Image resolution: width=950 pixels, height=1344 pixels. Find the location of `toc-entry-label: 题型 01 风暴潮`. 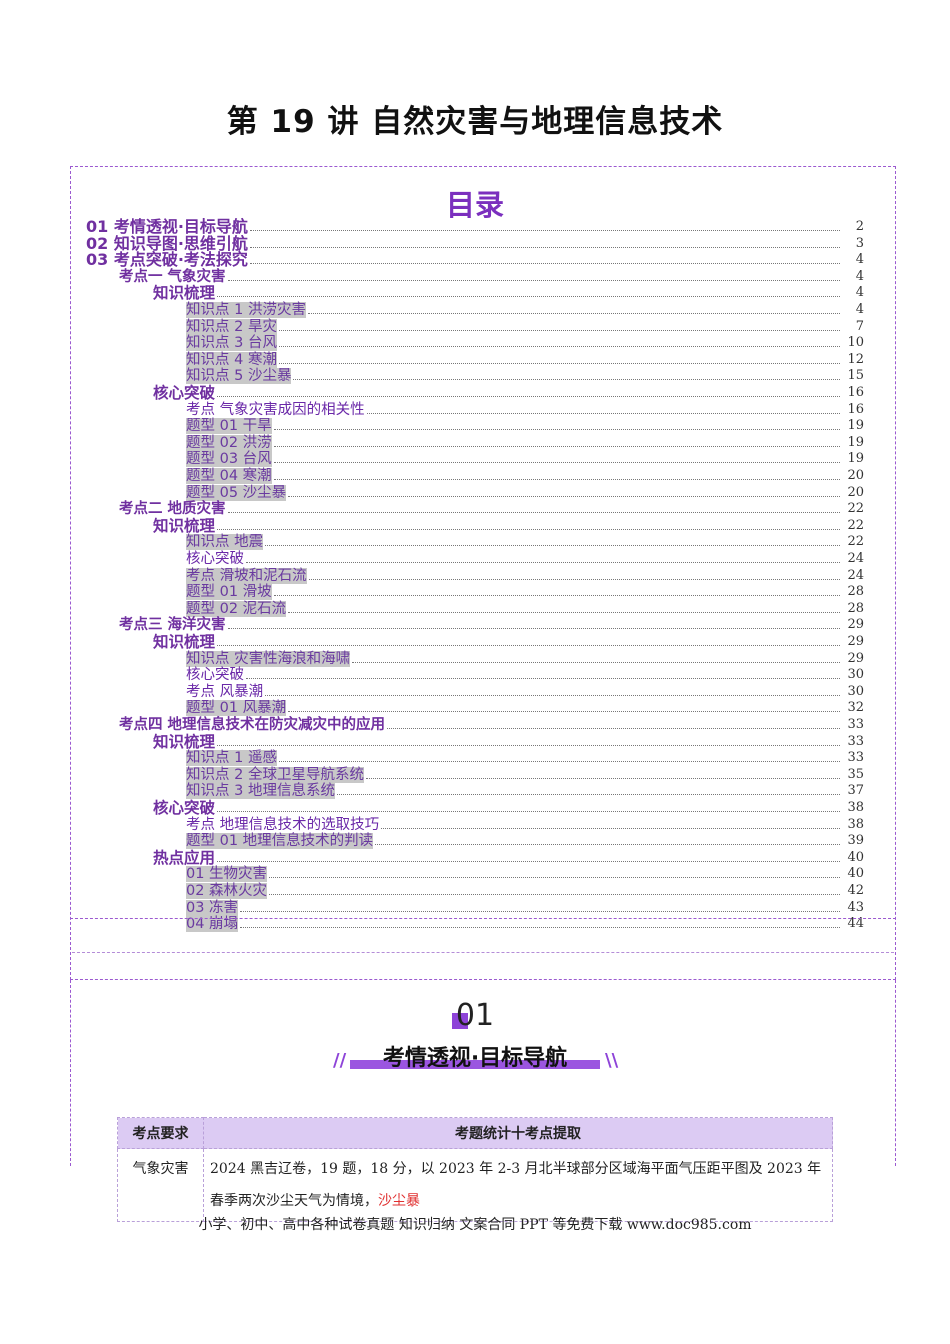

toc-entry-label: 题型 01 风暴潮 is located at coordinates (236, 708).